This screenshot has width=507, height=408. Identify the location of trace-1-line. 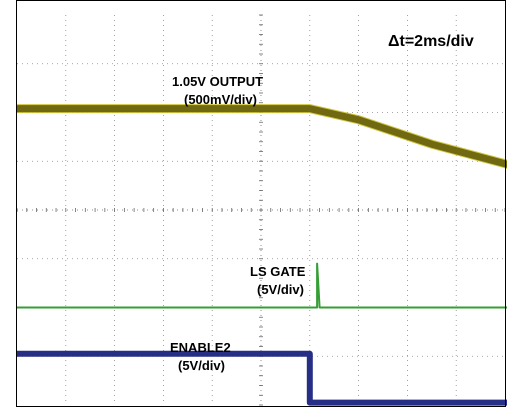
(262, 136).